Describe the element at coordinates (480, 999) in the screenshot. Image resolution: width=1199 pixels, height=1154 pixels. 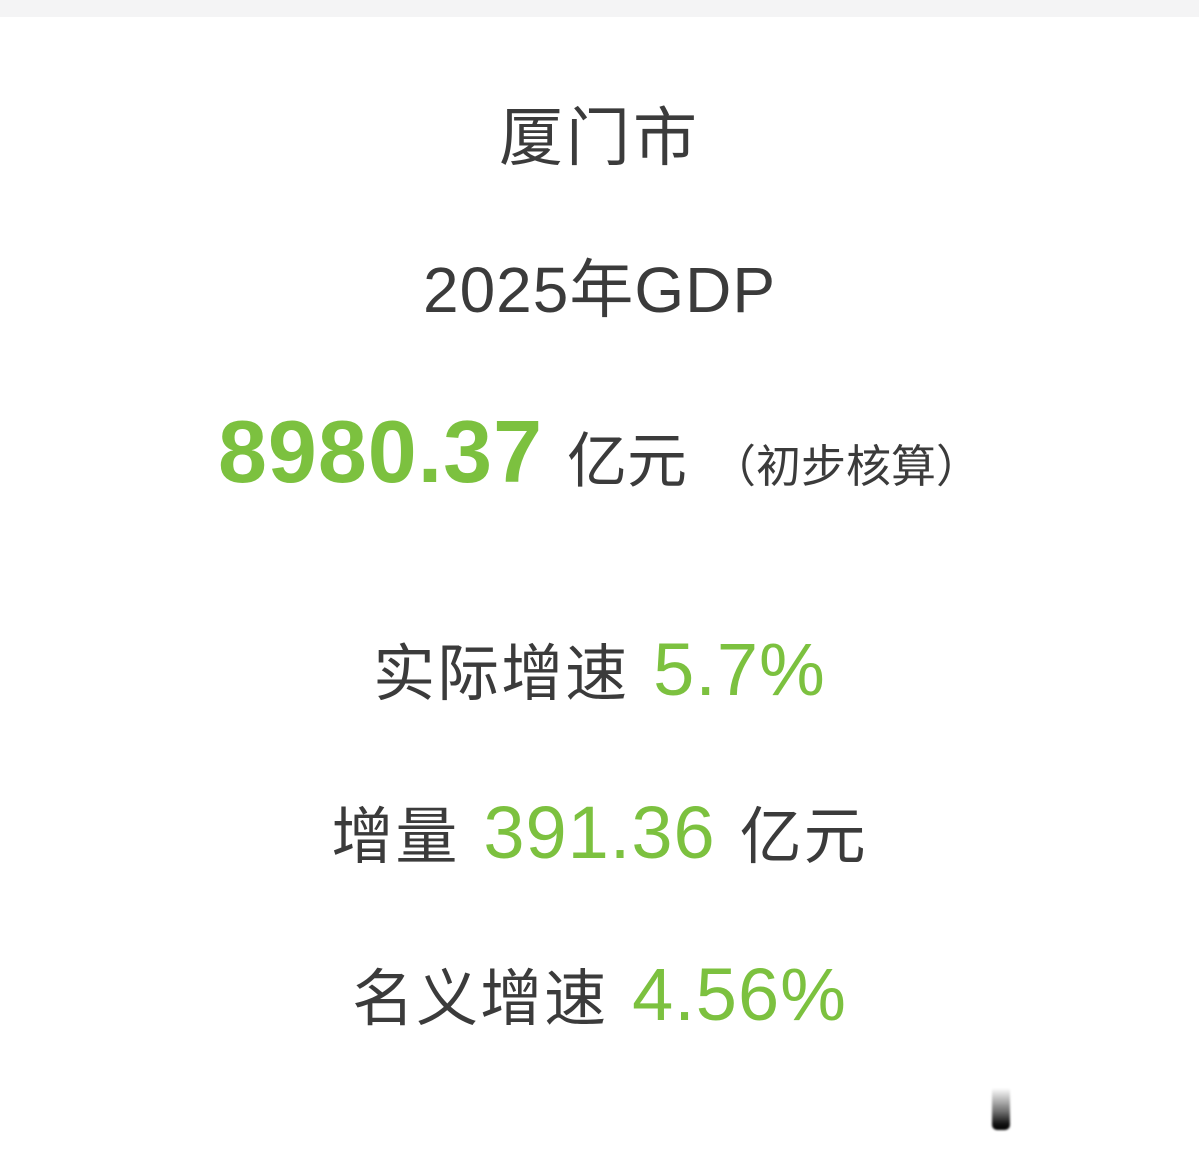
I see `metric-label: 名义增速` at that location.